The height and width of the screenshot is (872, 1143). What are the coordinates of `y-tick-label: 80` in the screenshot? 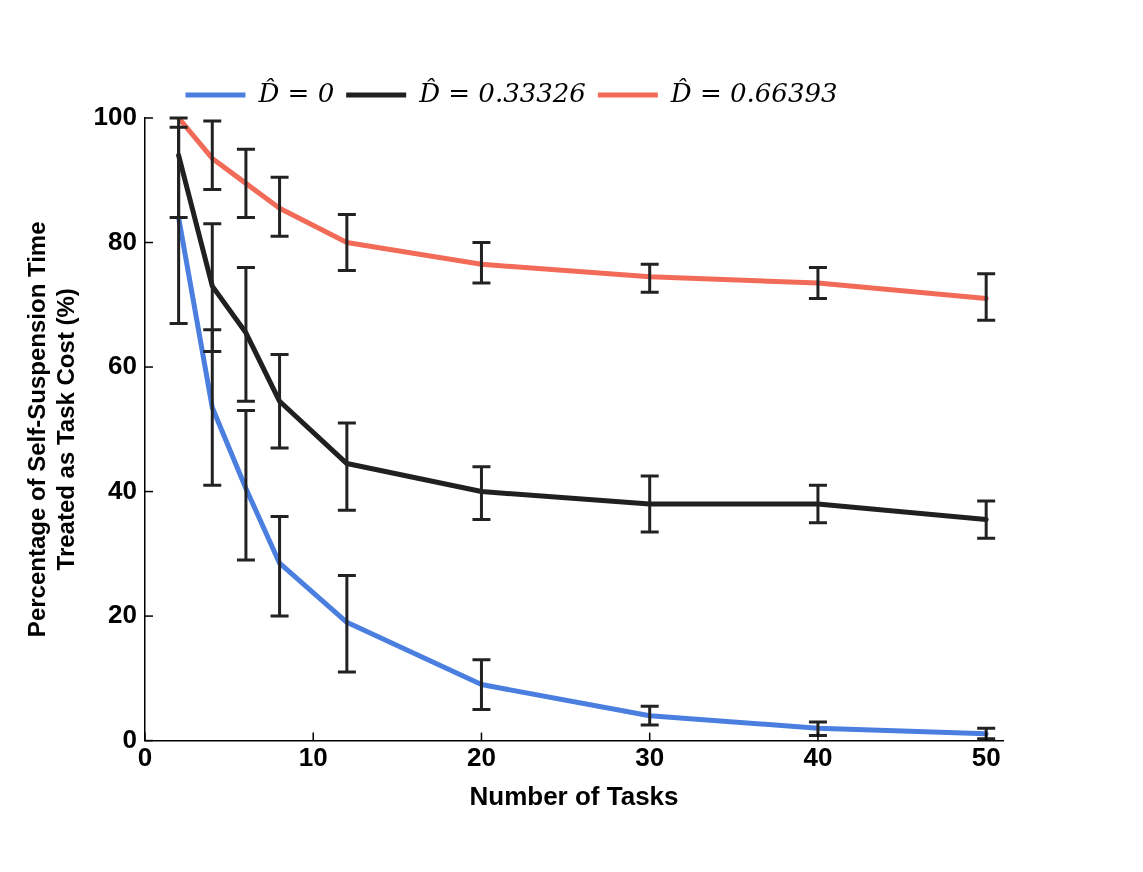 It's located at (122, 240).